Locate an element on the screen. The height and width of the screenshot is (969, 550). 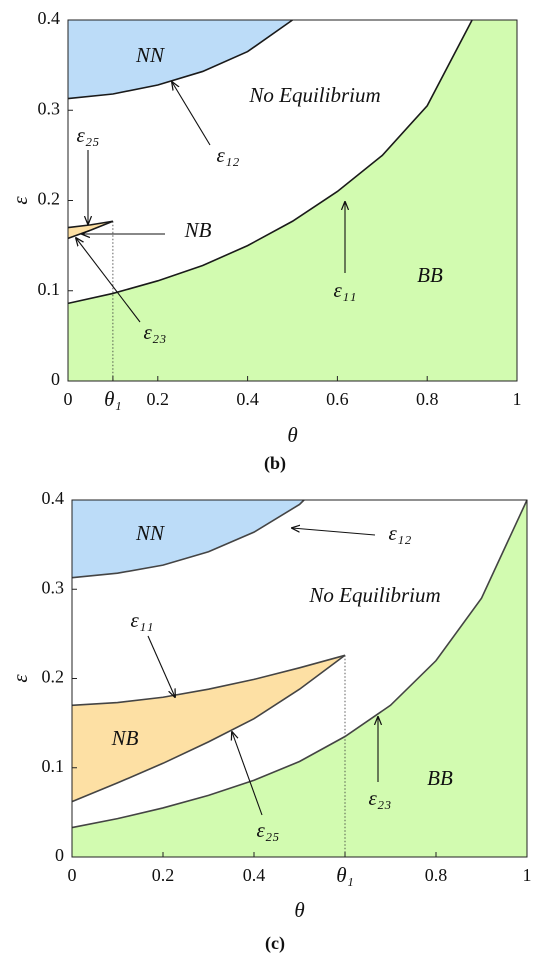
region-nb is located at coordinates (208, 728).